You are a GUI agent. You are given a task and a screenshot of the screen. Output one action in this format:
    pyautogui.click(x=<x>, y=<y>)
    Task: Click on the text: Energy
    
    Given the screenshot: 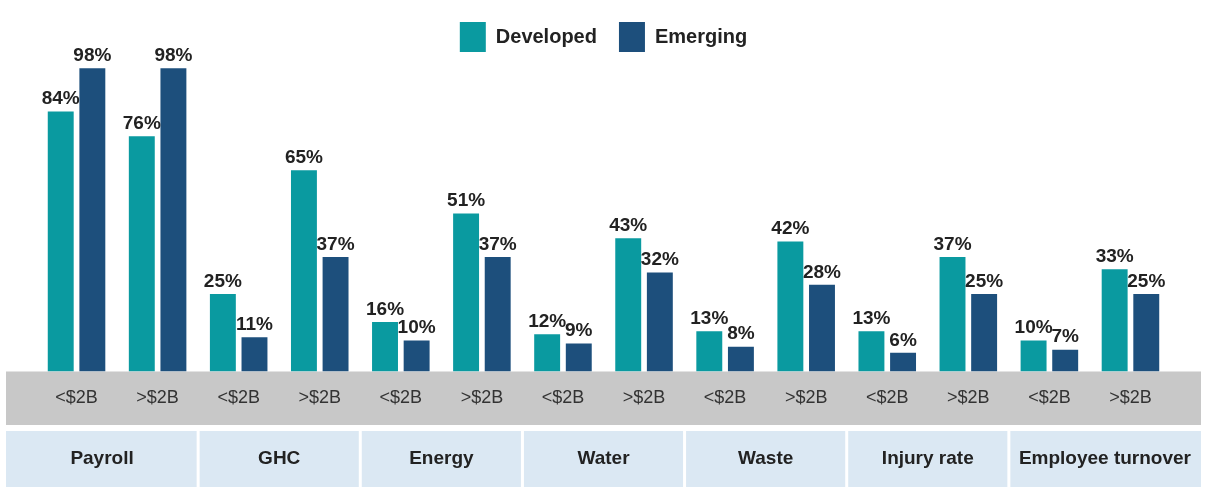 What is the action you would take?
    pyautogui.click(x=441, y=458)
    